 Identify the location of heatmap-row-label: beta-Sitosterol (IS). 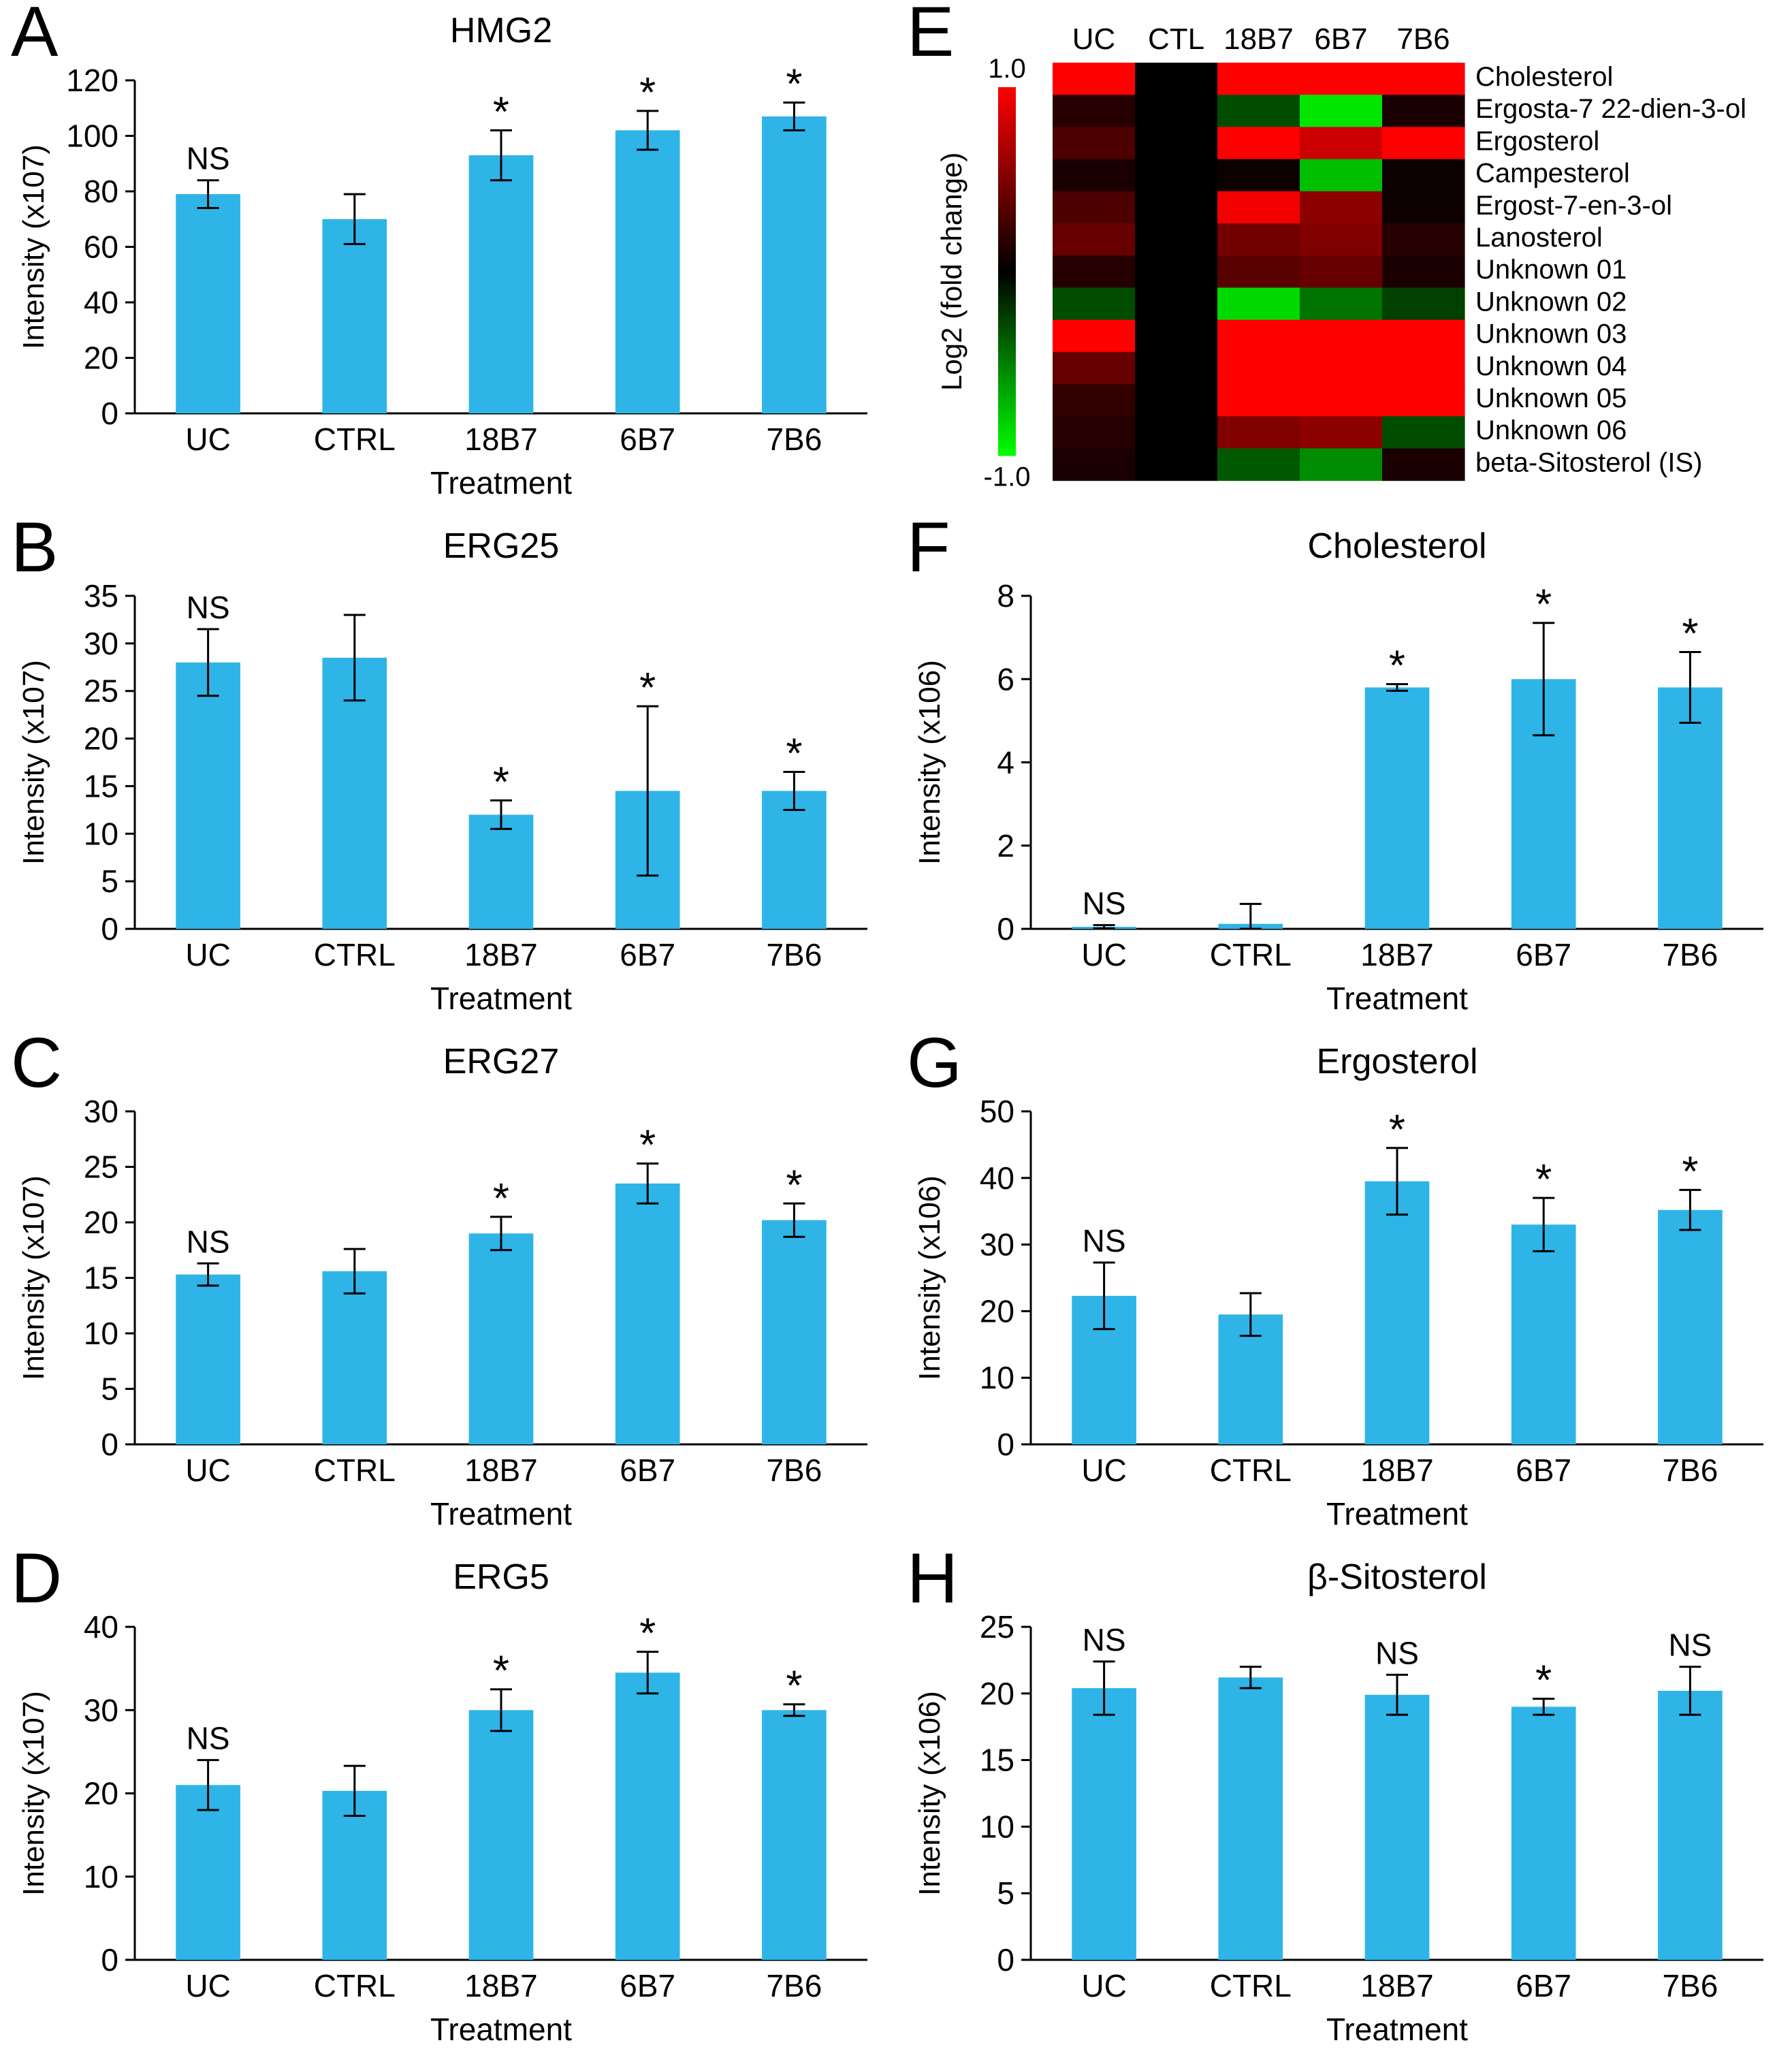
(1588, 462).